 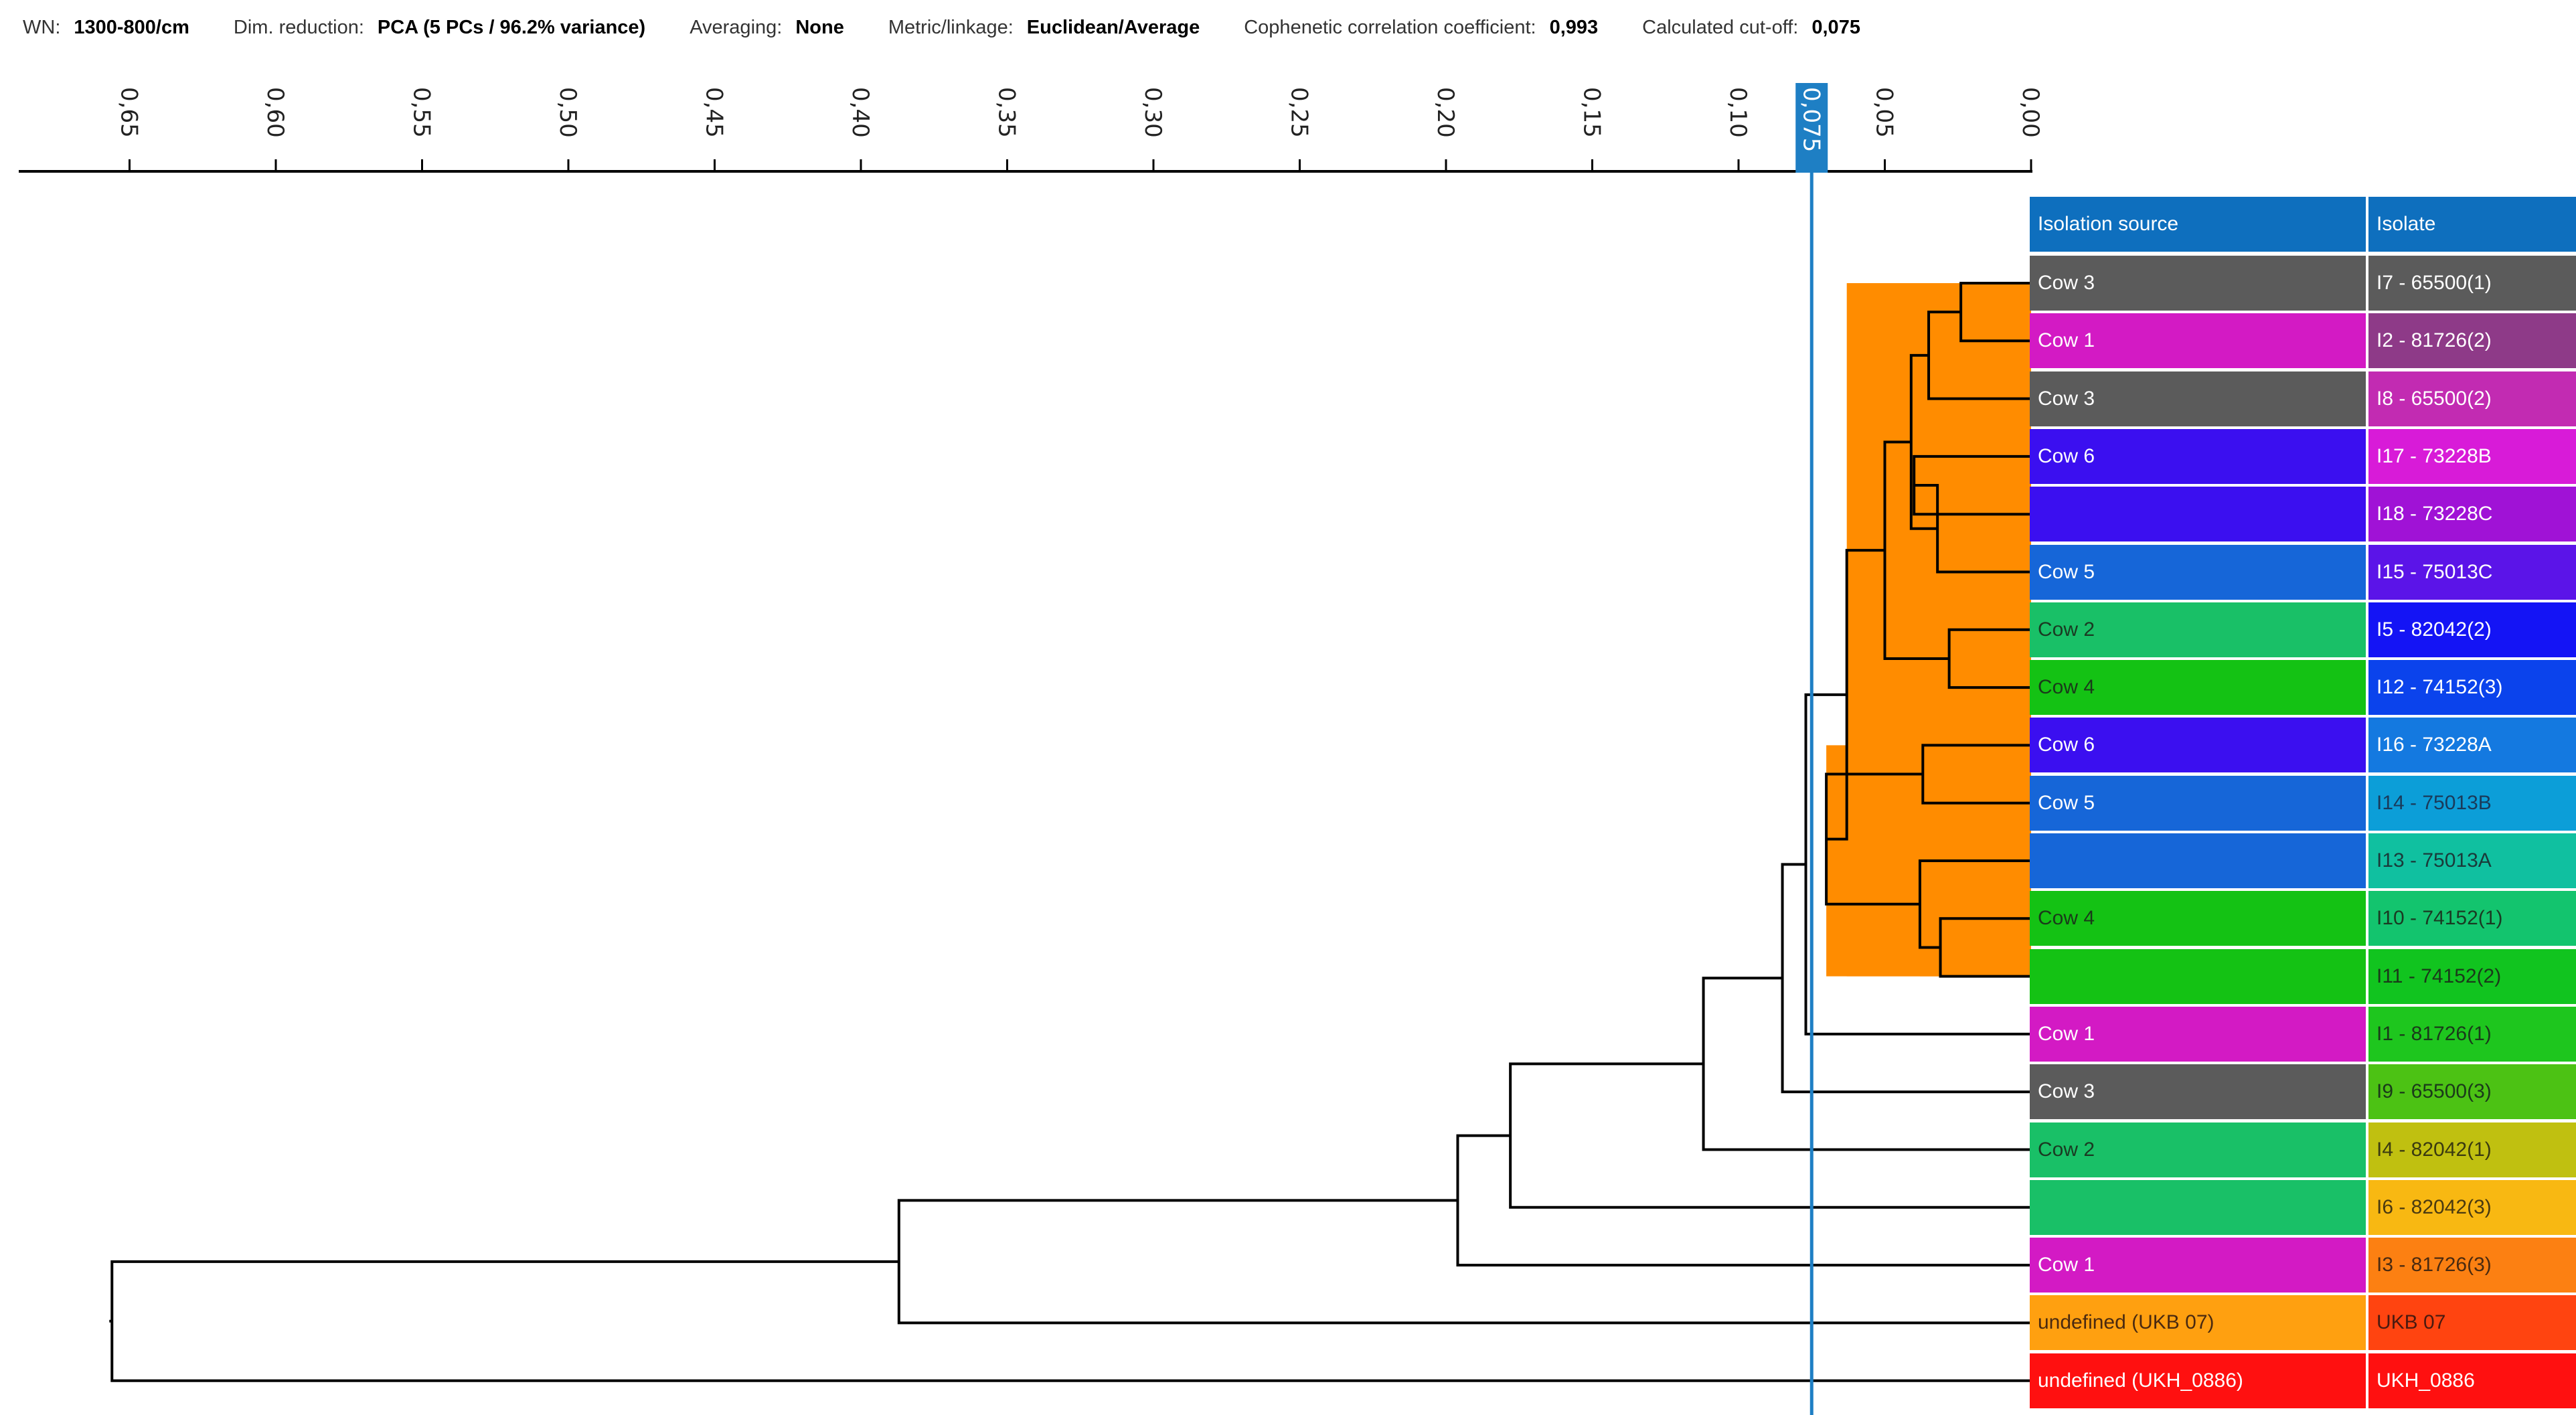 I want to click on table-row: Cow 4 I10 - 74152(1), so click(x=2303, y=919).